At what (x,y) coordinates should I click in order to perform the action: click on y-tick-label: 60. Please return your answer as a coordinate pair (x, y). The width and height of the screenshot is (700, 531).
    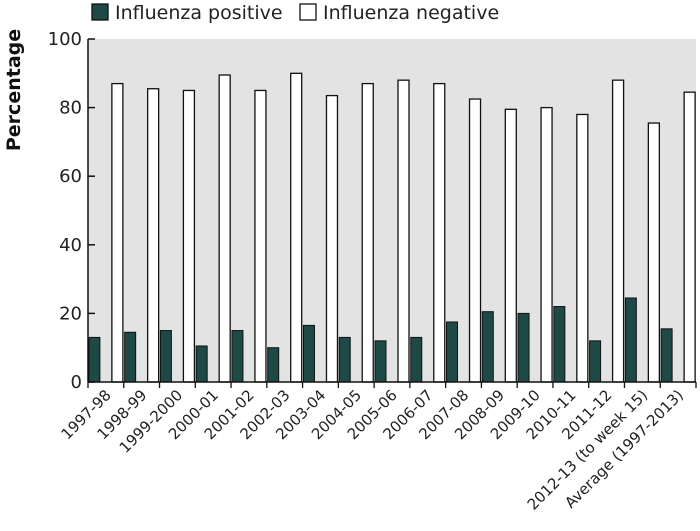
    Looking at the image, I should click on (70, 176).